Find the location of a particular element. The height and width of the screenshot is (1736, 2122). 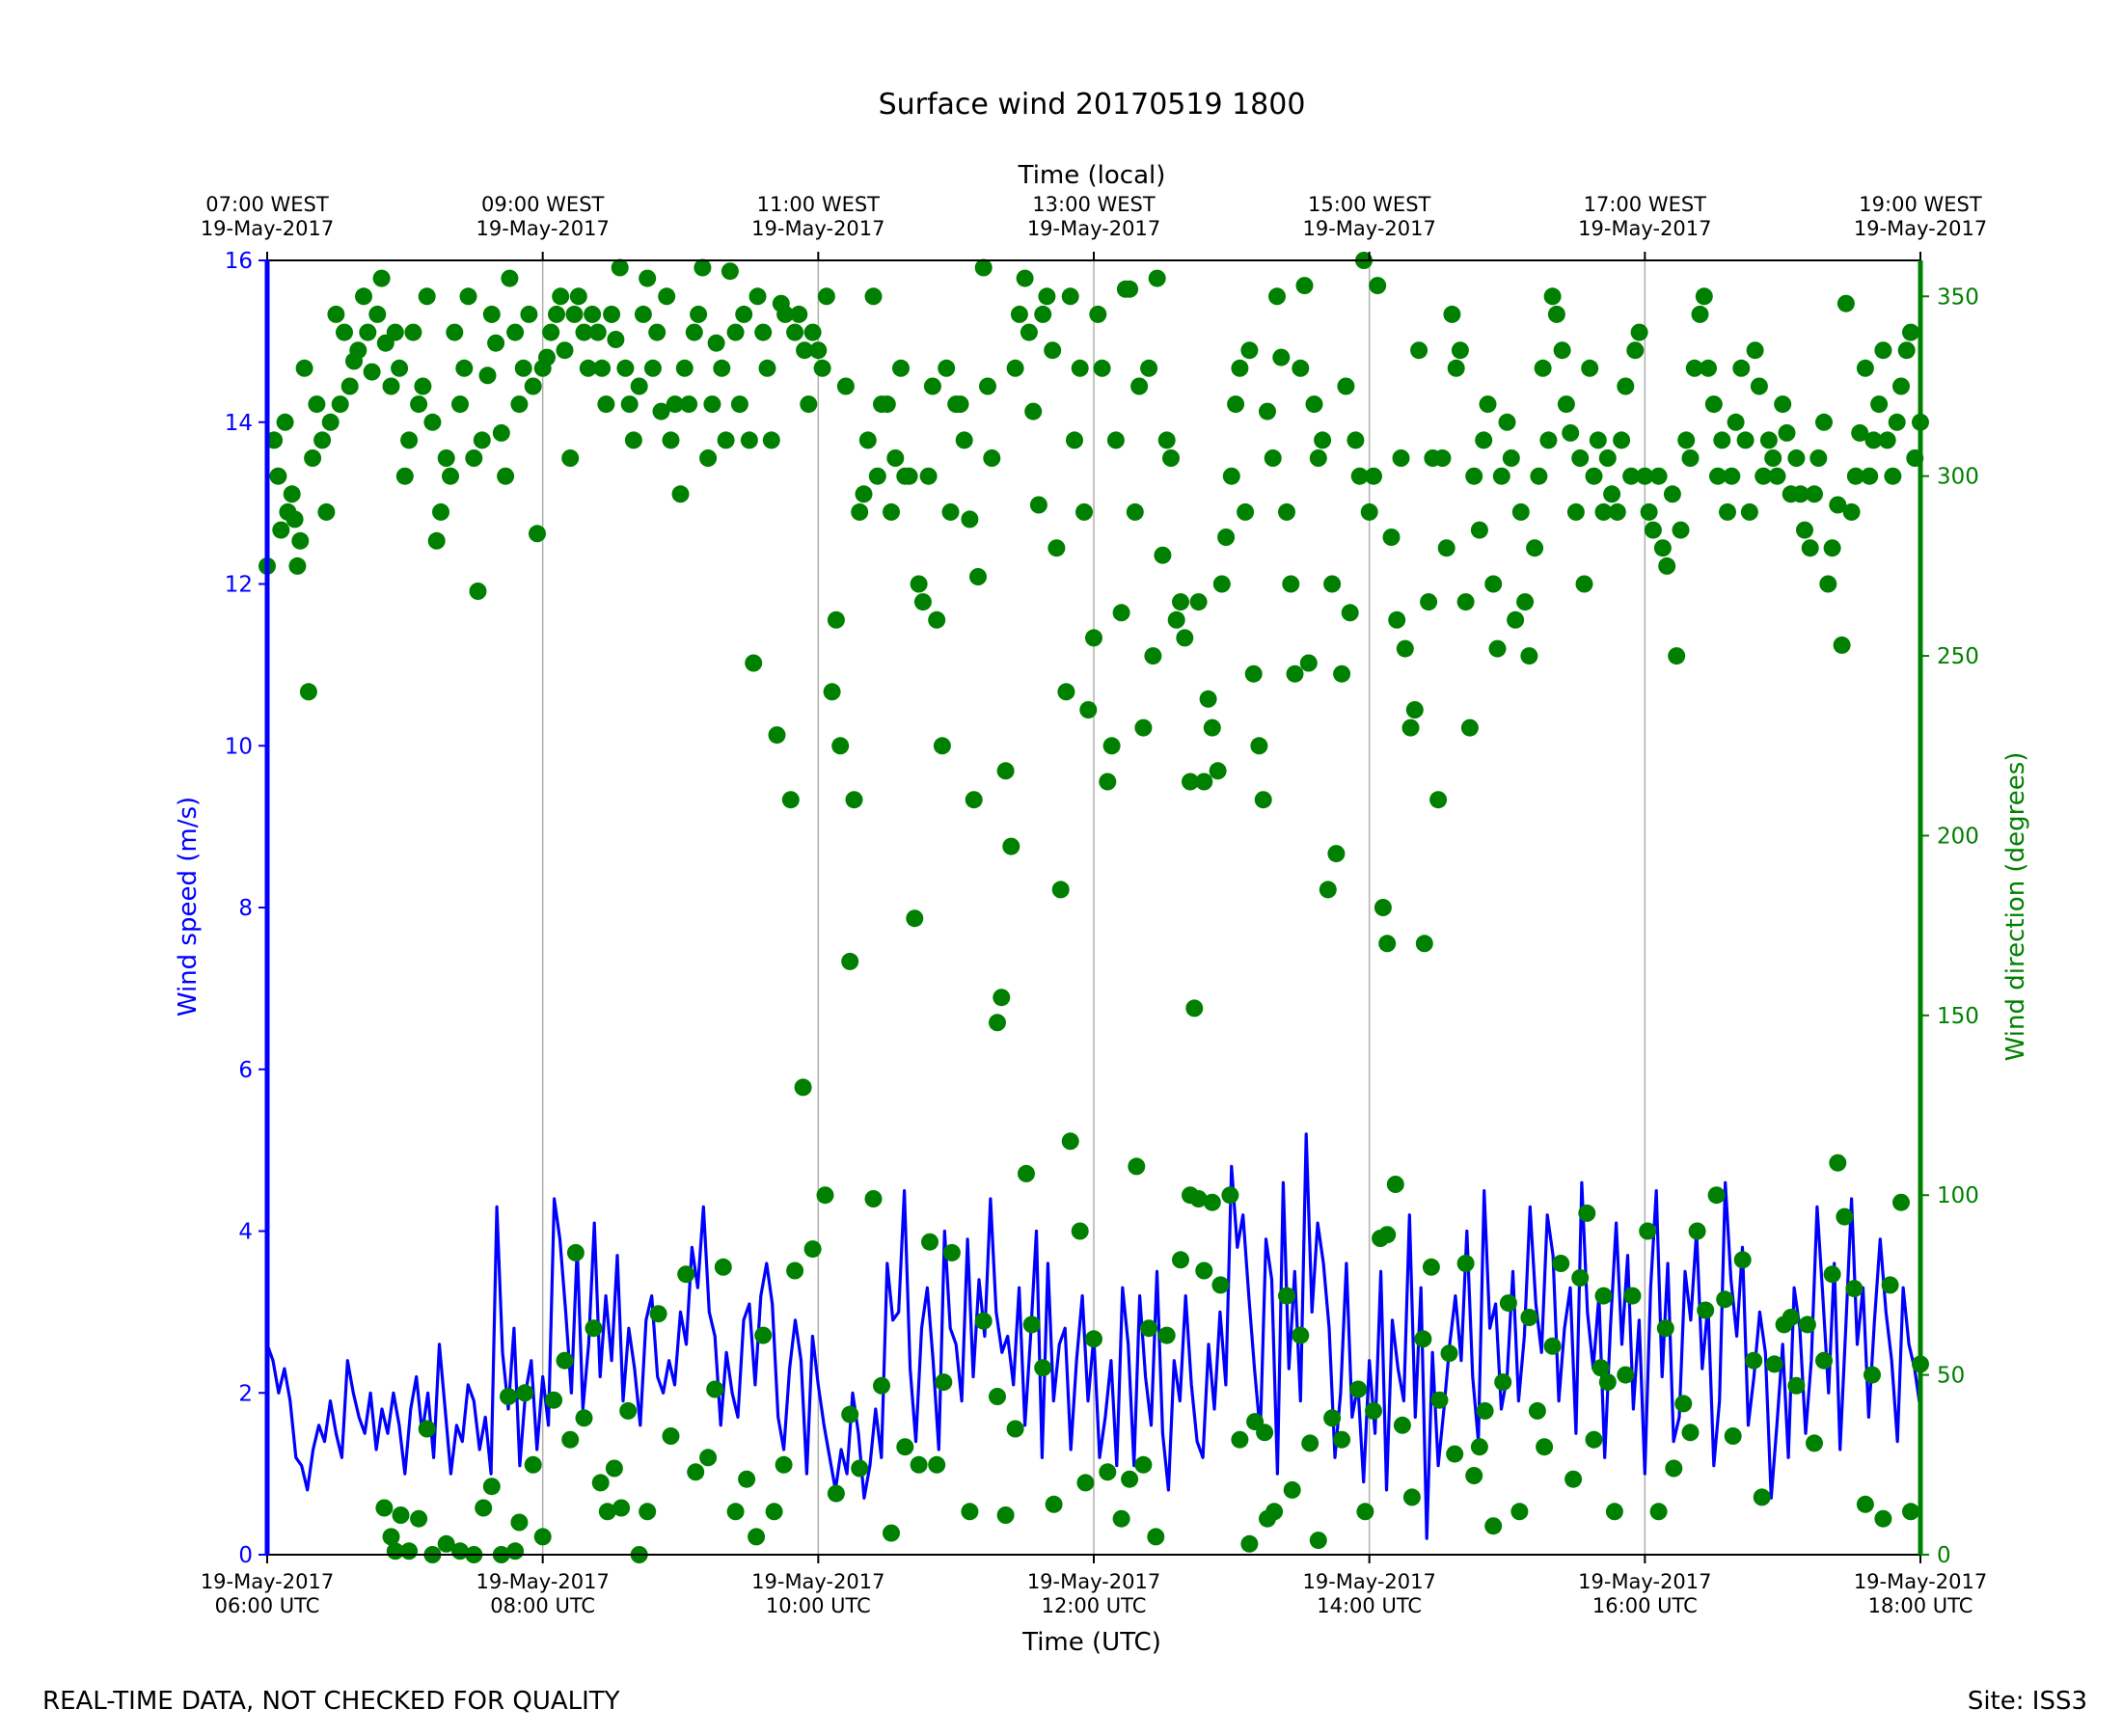

bottom-tick-label: 10:00 UTC is located at coordinates (819, 1605).